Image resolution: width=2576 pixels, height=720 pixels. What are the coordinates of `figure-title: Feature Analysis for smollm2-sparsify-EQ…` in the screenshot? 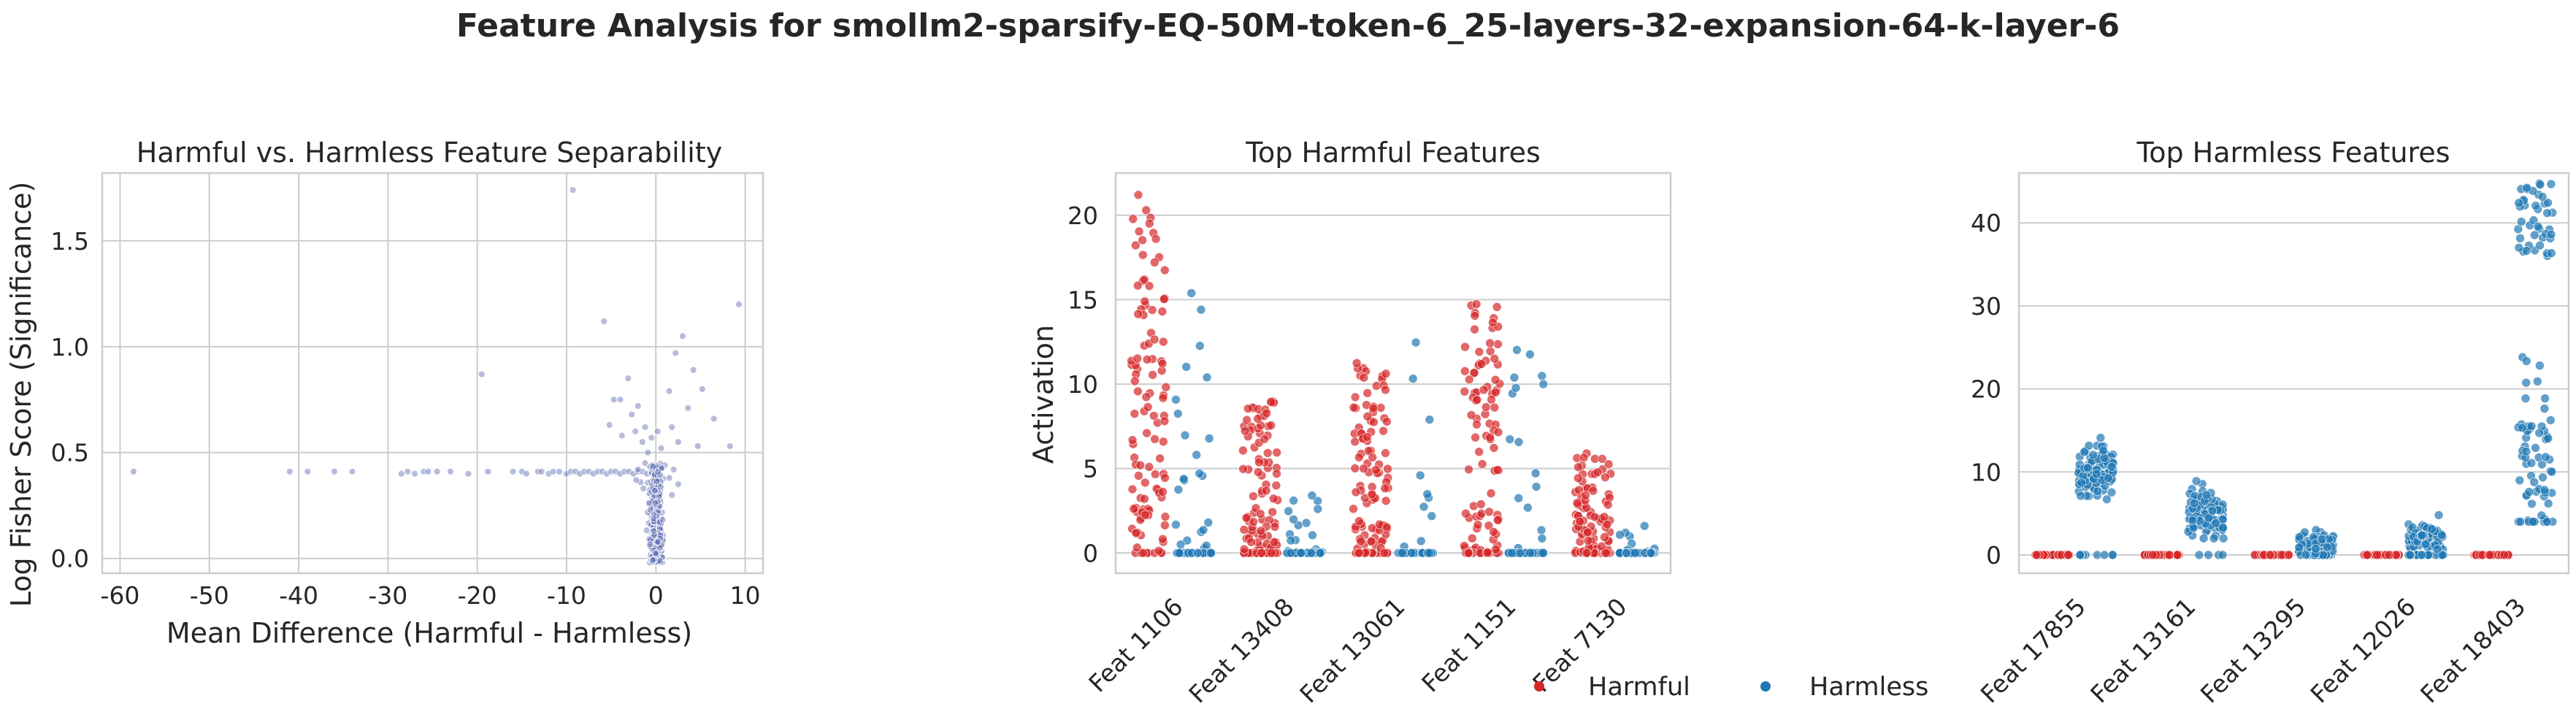 It's located at (1288, 26).